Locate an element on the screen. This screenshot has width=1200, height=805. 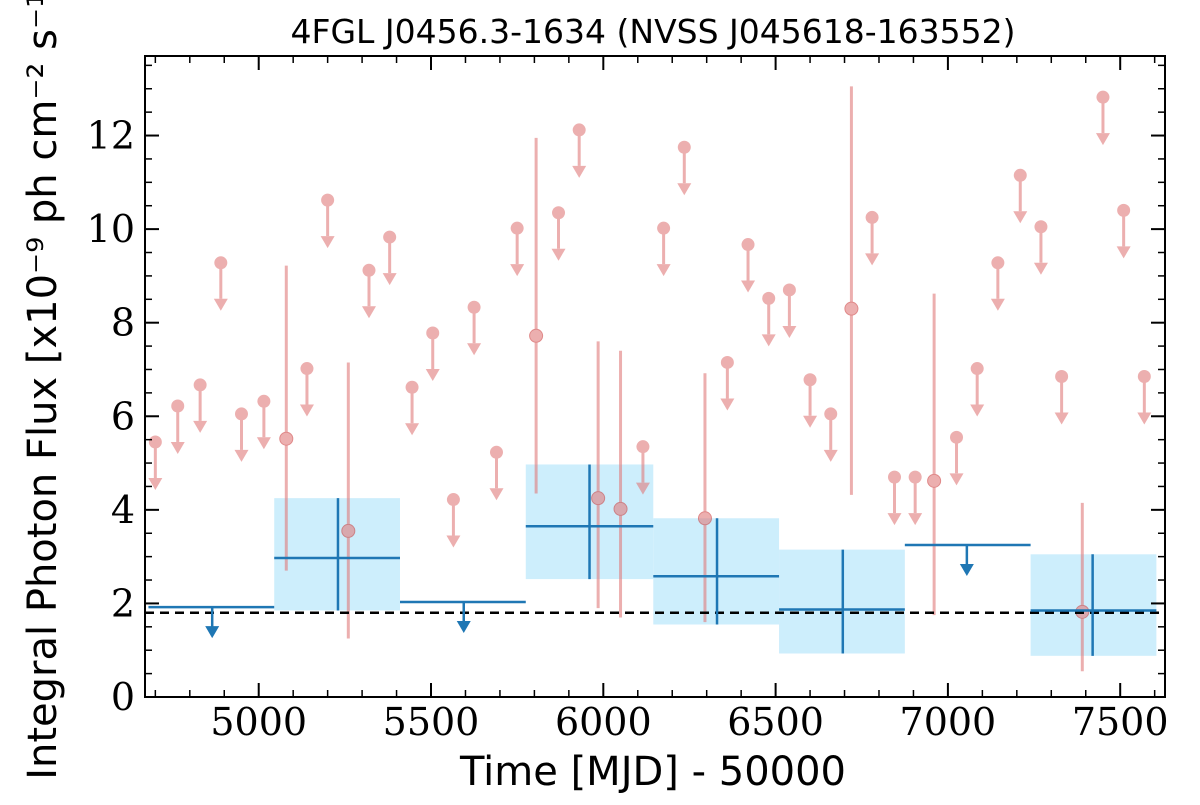
y-axis-label: Integral Photon Flux [x10⁻⁹ ph cm⁻² s⁻¹] is located at coordinates (43, 390).